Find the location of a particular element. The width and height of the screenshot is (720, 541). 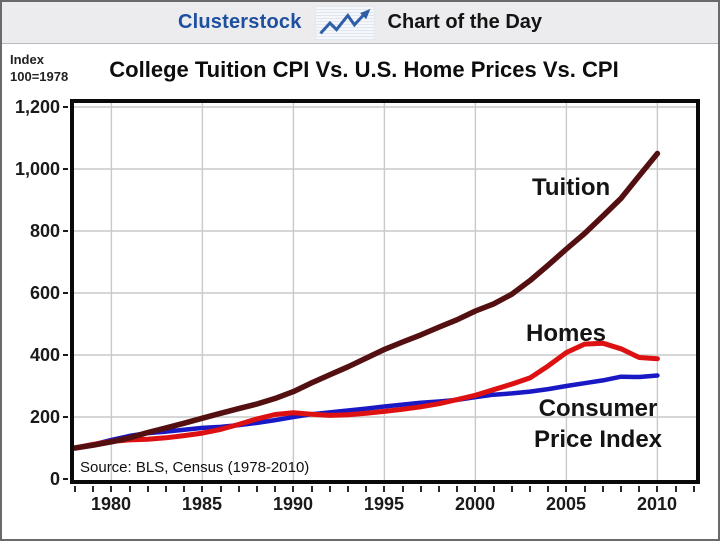

source-note: Source: BLS, Census (1978-2010) is located at coordinates (195, 467).